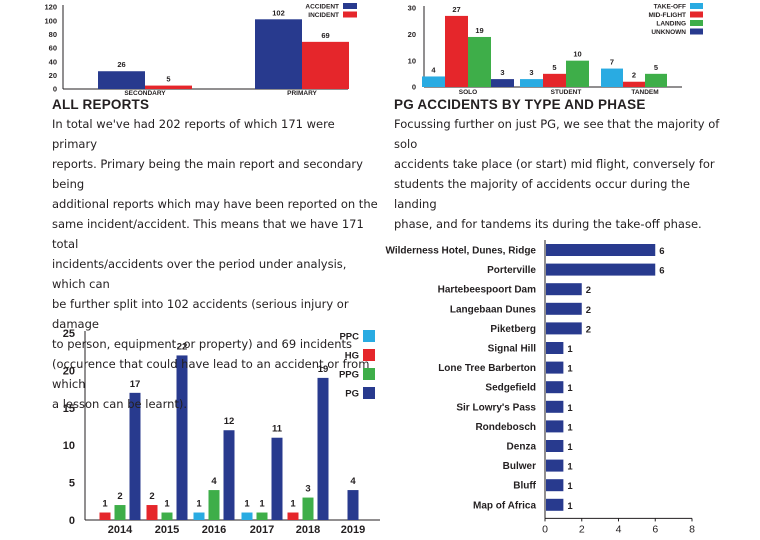 Image resolution: width=760 pixels, height=540 pixels. I want to click on x-tick-label: 4, so click(619, 529).